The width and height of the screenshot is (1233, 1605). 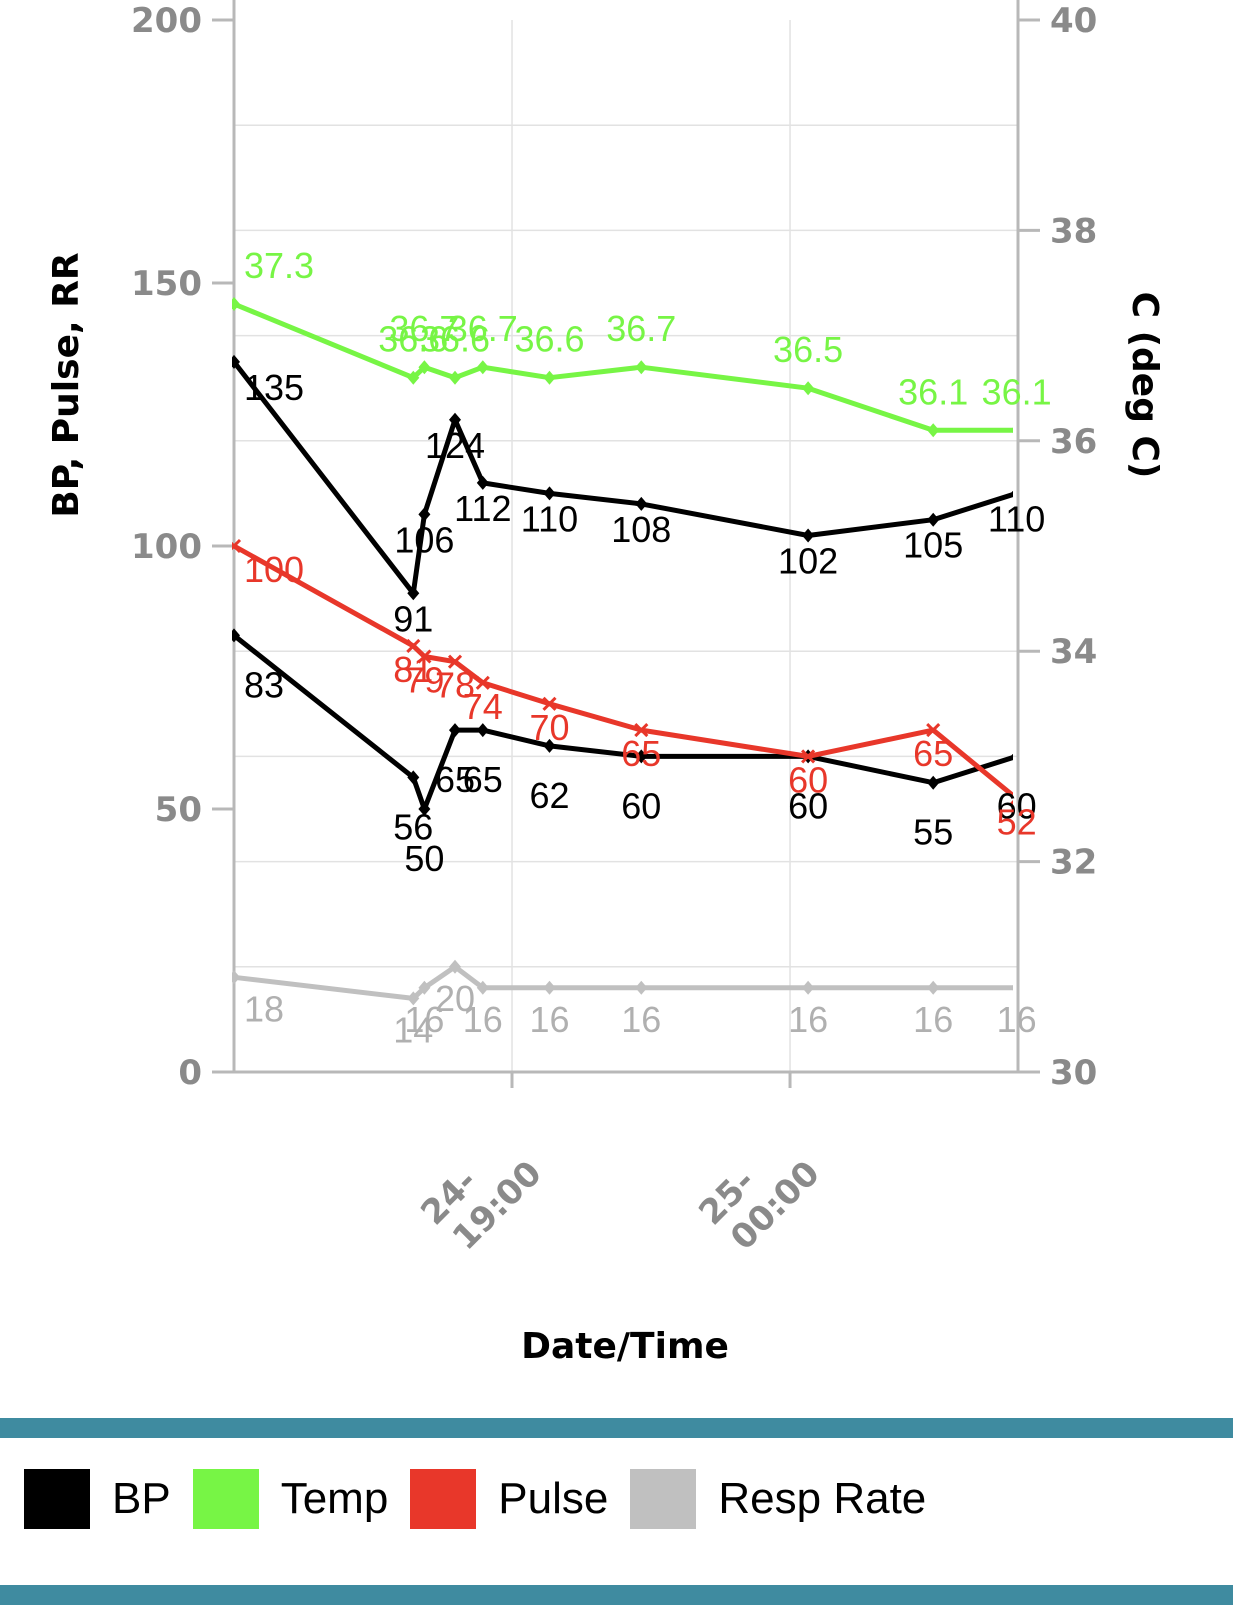 I want to click on data-label-temp: 36.6, so click(x=413, y=339).